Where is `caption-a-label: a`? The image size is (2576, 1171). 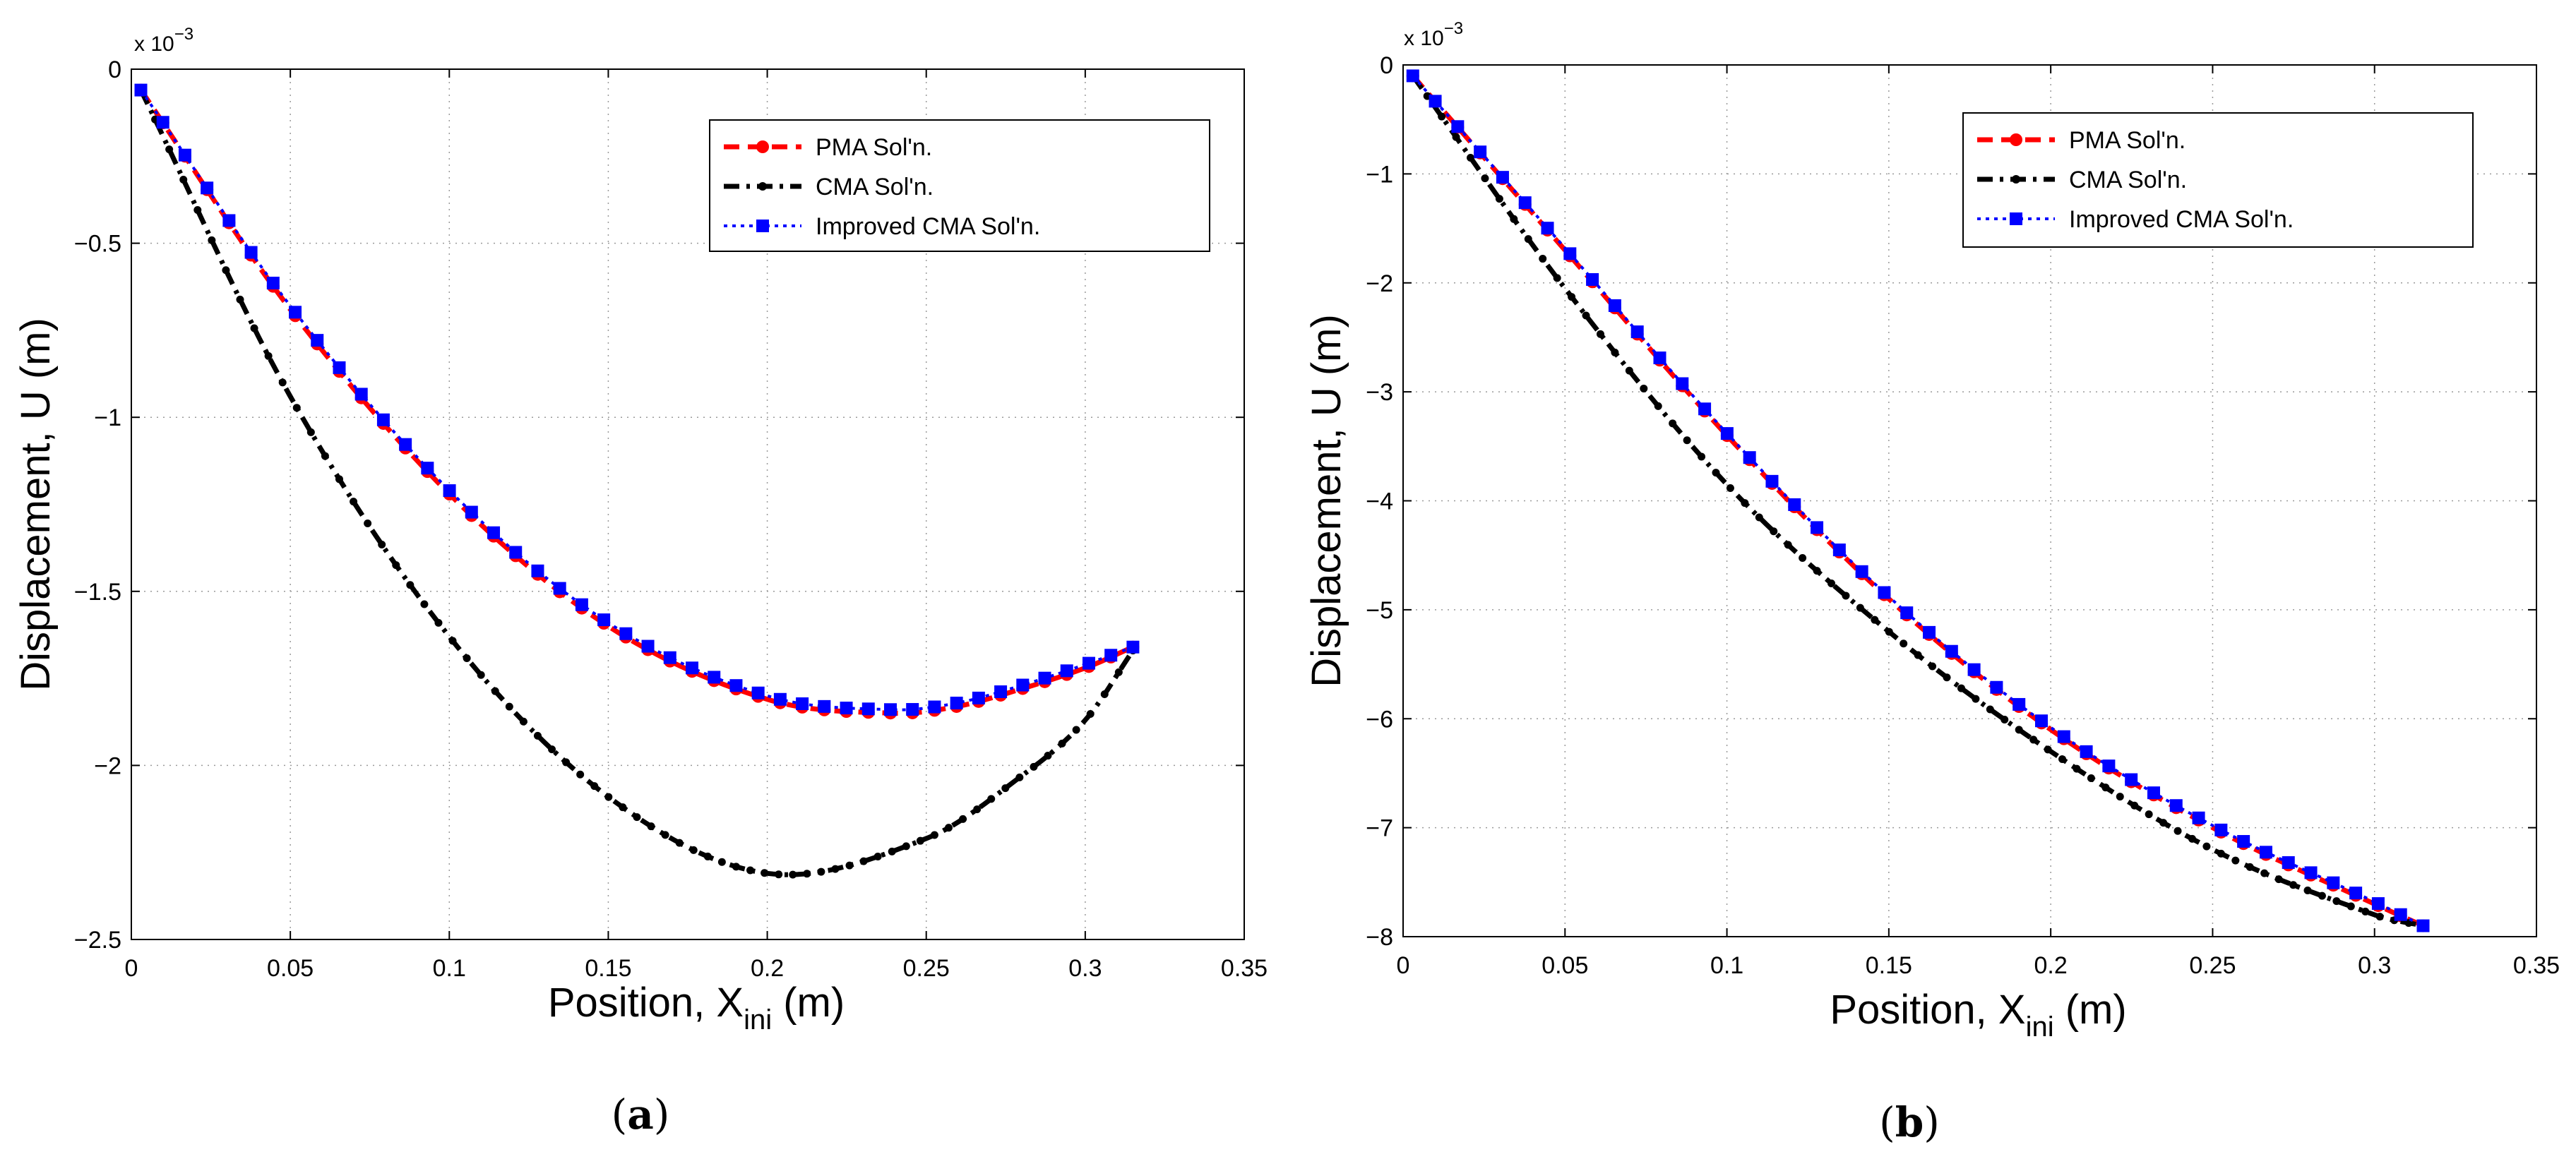
caption-a-label: a is located at coordinates (640, 1115).